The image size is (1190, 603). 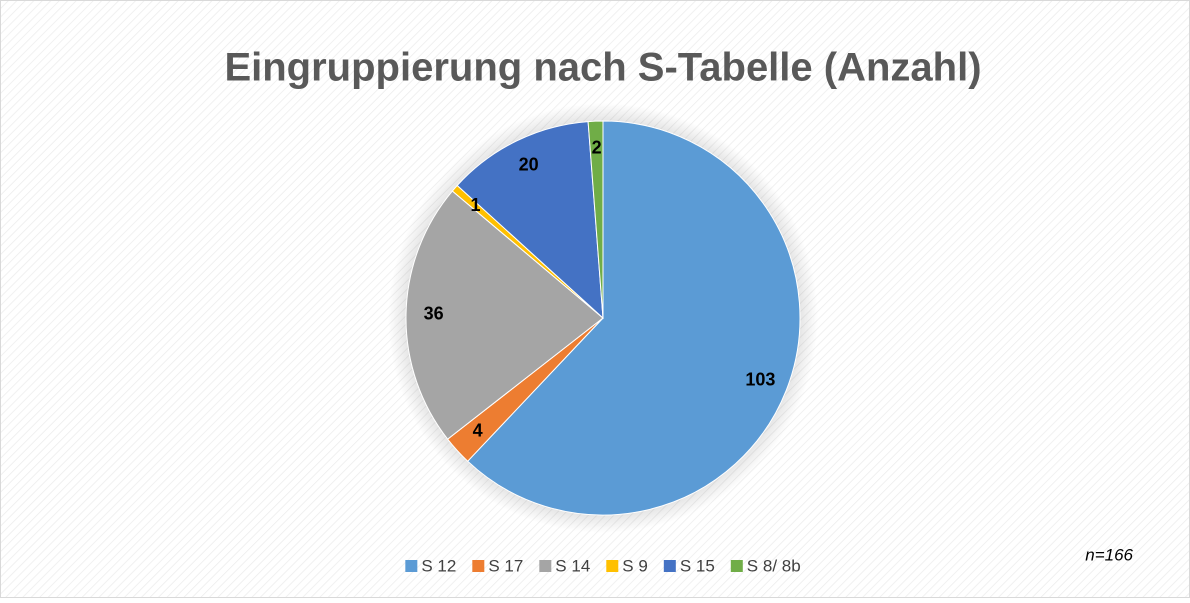 I want to click on chart-title: Eingruppierung nach S-Tabelle (Anzahl), so click(x=602, y=68).